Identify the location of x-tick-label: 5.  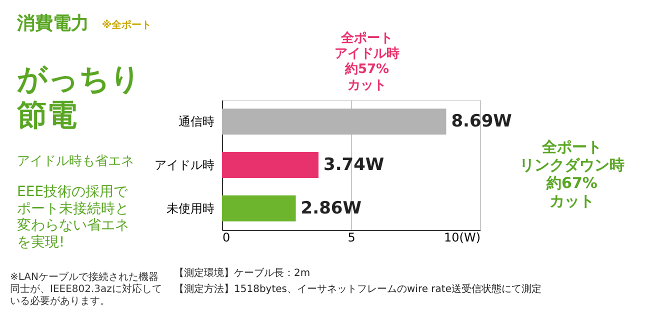
(352, 237).